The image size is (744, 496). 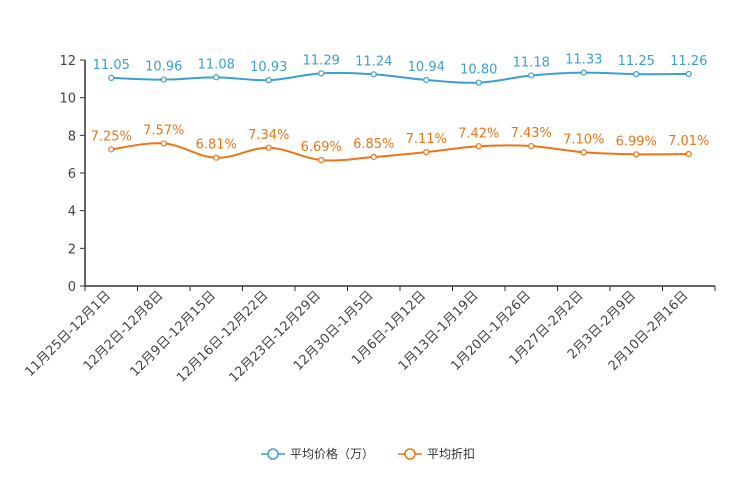 What do you see at coordinates (72, 136) in the screenshot?
I see `y-tick-label: 8` at bounding box center [72, 136].